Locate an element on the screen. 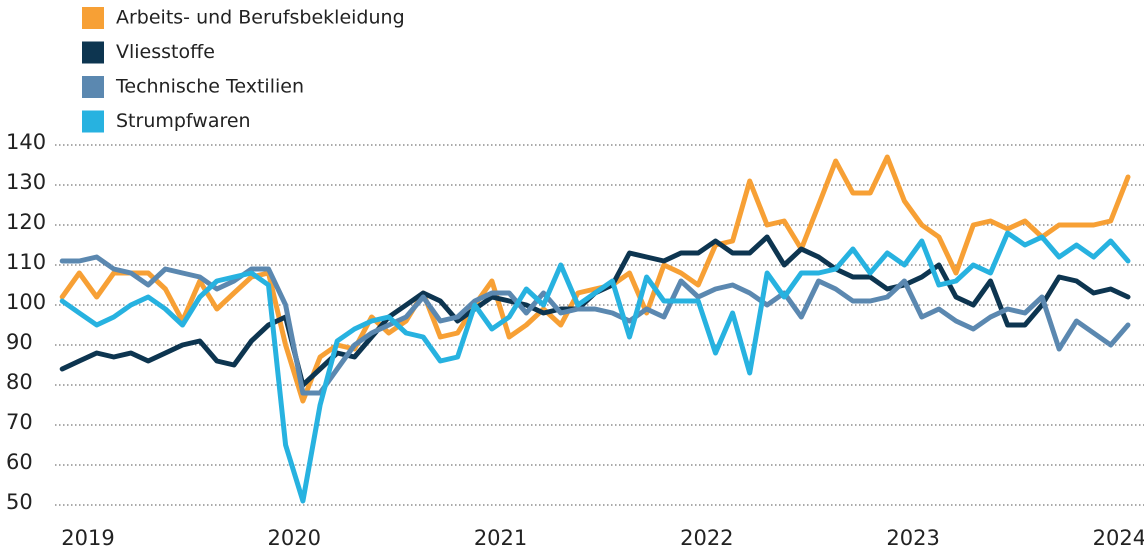  legend-label: Technische Textilien is located at coordinates (209, 87).